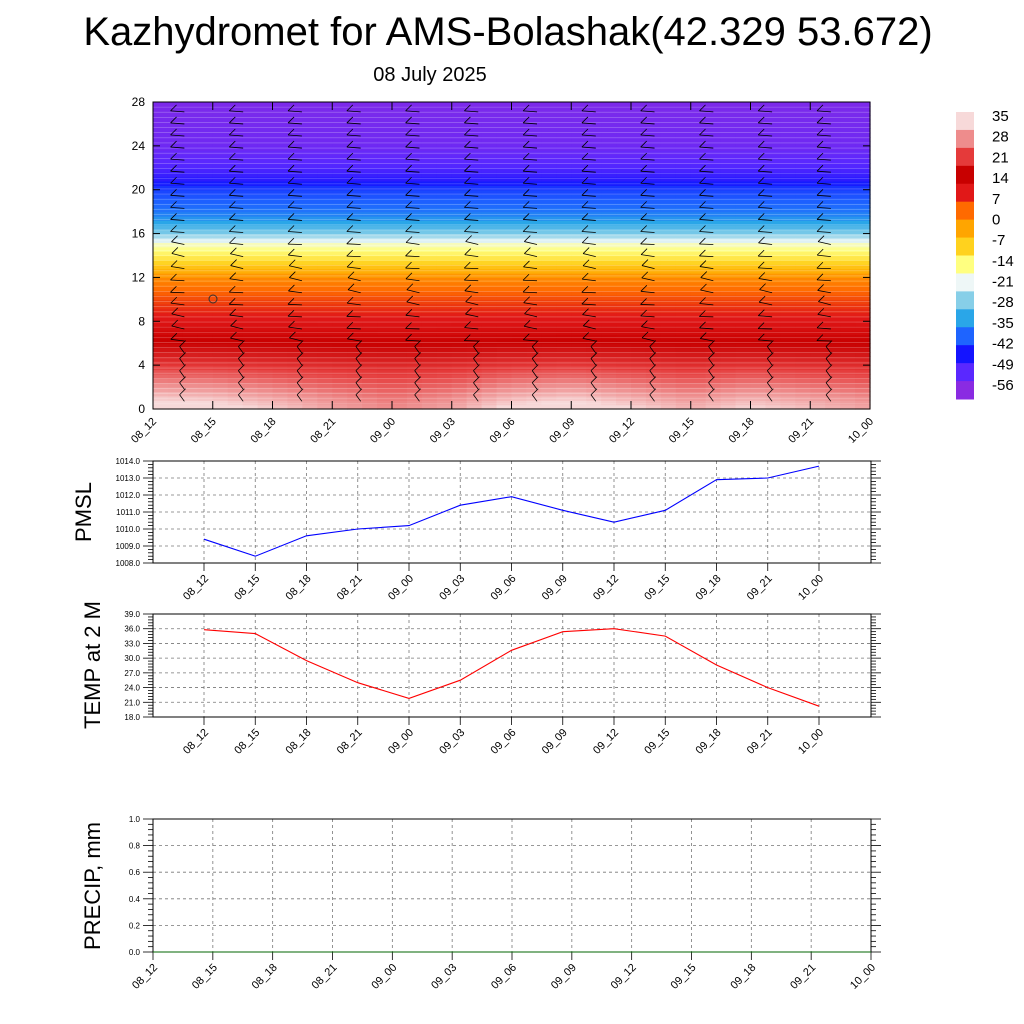  I want to click on x-tick-label: 08_21, so click(350, 588).